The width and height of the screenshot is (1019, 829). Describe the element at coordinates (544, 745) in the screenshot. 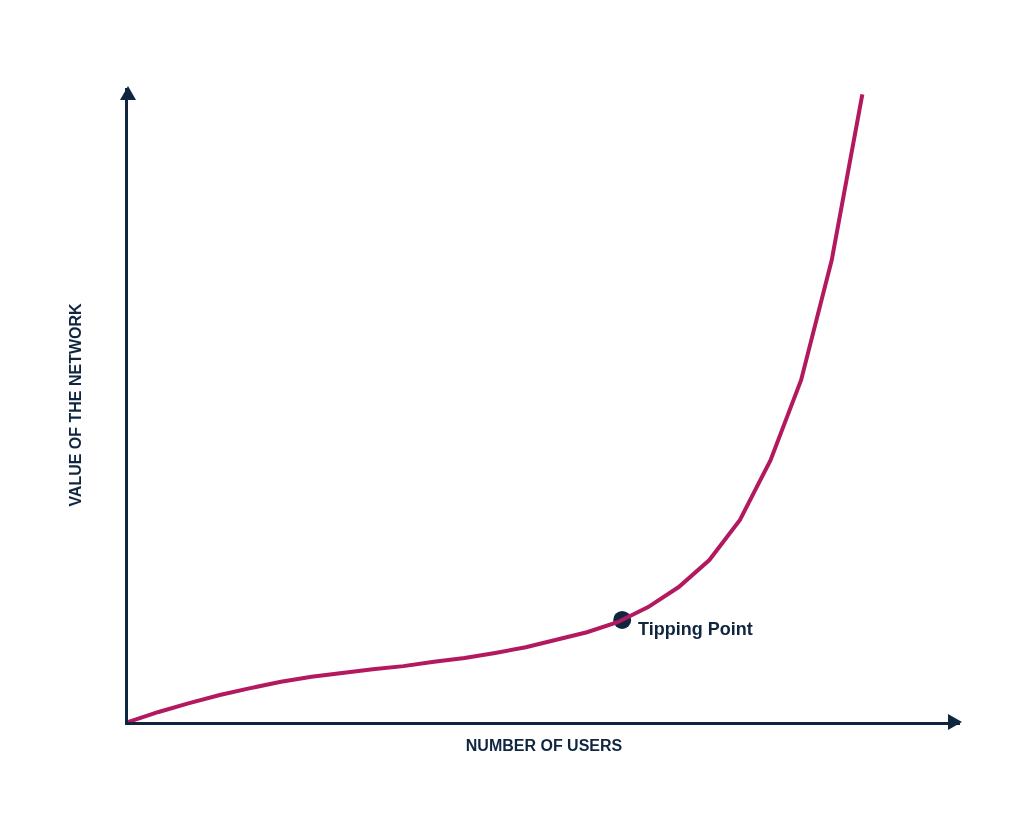

I see `x-axis-title: NUMBER OF USERS` at that location.